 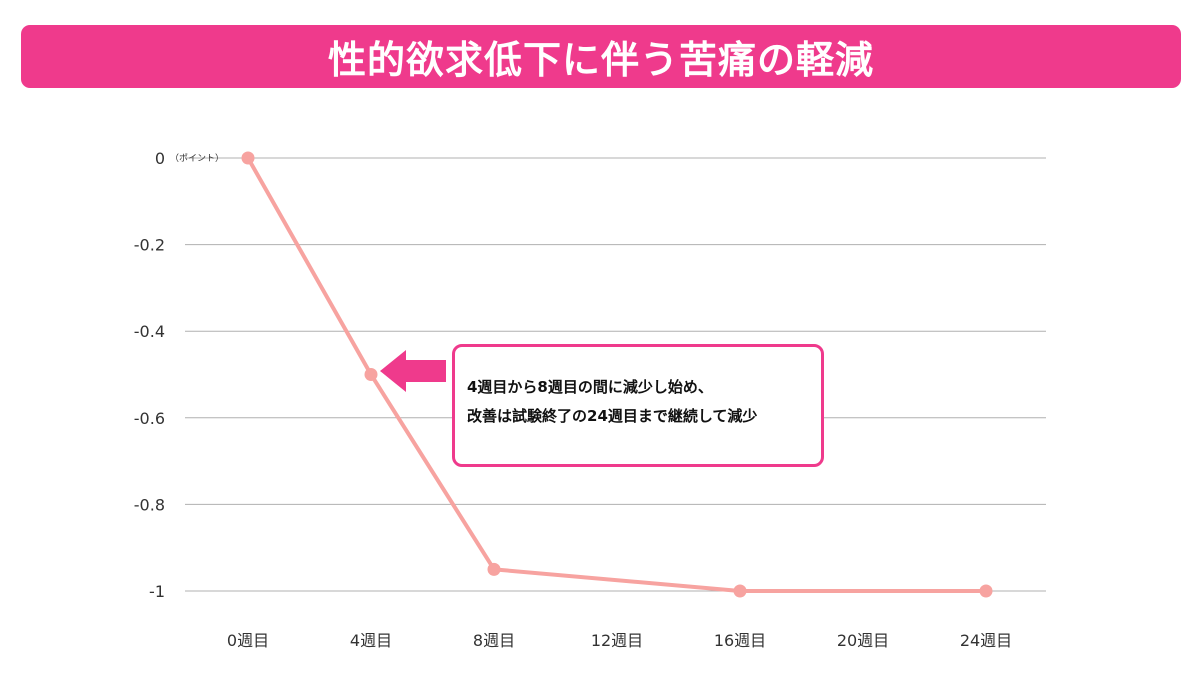 What do you see at coordinates (986, 640) in the screenshot?
I see `x-tick-label: 24週目` at bounding box center [986, 640].